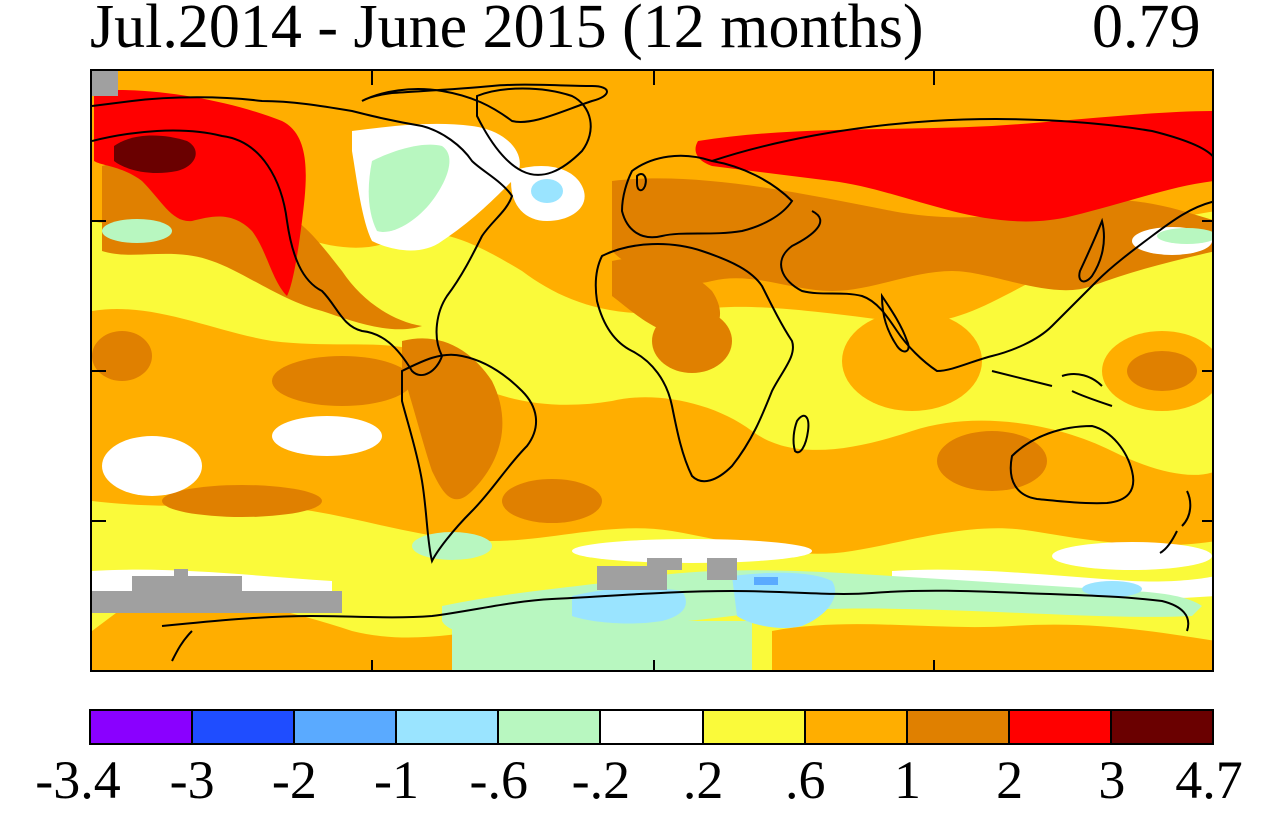 This screenshot has width=1284, height=832. What do you see at coordinates (907, 780) in the screenshot?
I see `colorbar-tick-label: 1` at bounding box center [907, 780].